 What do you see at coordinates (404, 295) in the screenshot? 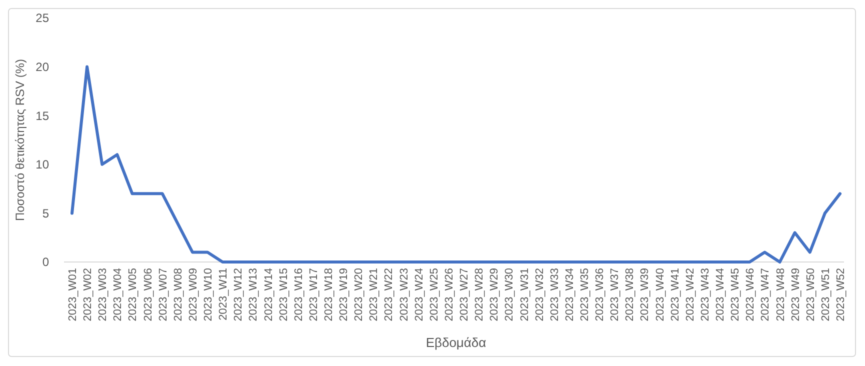
I see `x-tick-label: 2023_W23` at bounding box center [404, 295].